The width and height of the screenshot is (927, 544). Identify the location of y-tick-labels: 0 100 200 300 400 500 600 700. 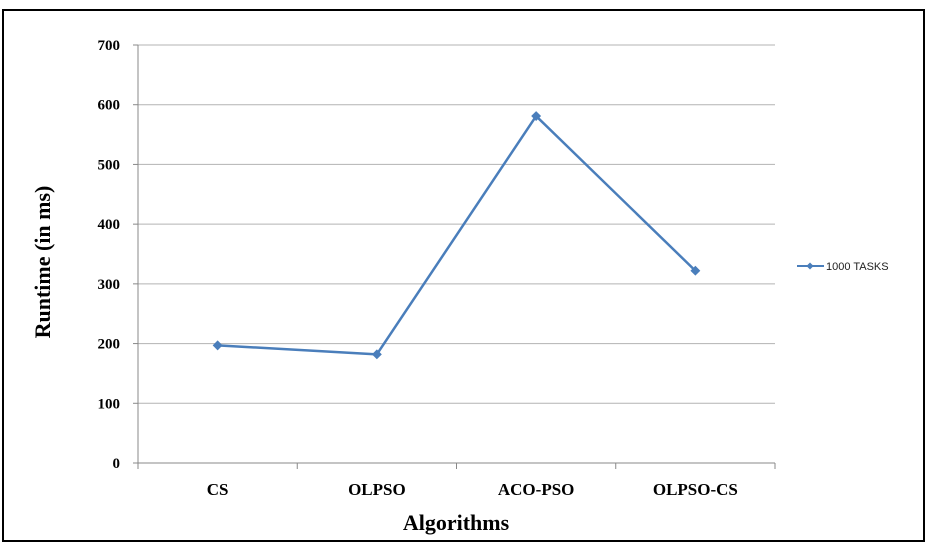
(109, 255).